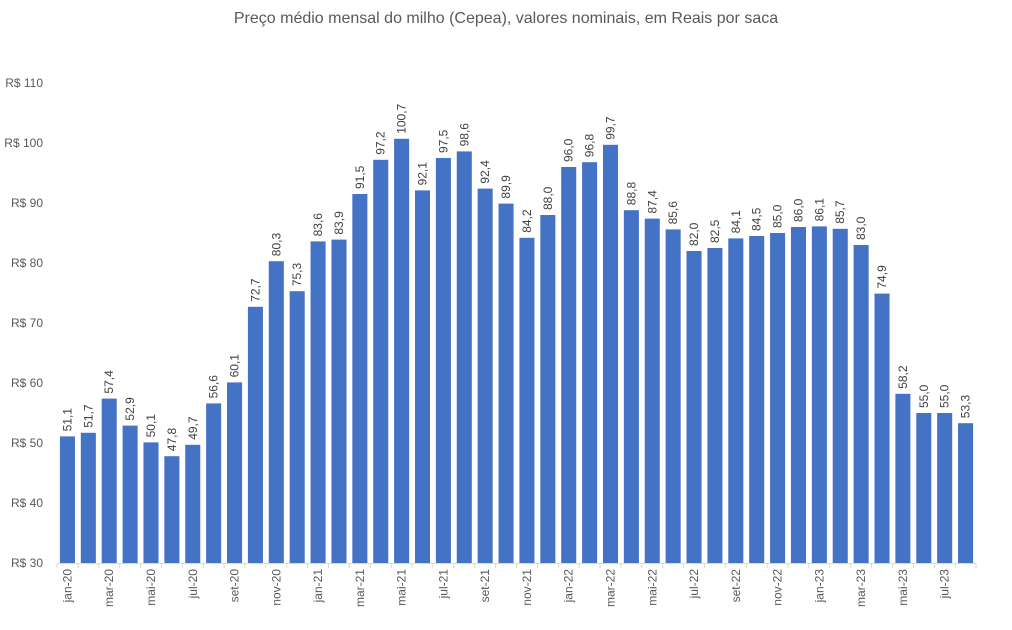  I want to click on x-tick-label: jan-20, so click(67, 586).